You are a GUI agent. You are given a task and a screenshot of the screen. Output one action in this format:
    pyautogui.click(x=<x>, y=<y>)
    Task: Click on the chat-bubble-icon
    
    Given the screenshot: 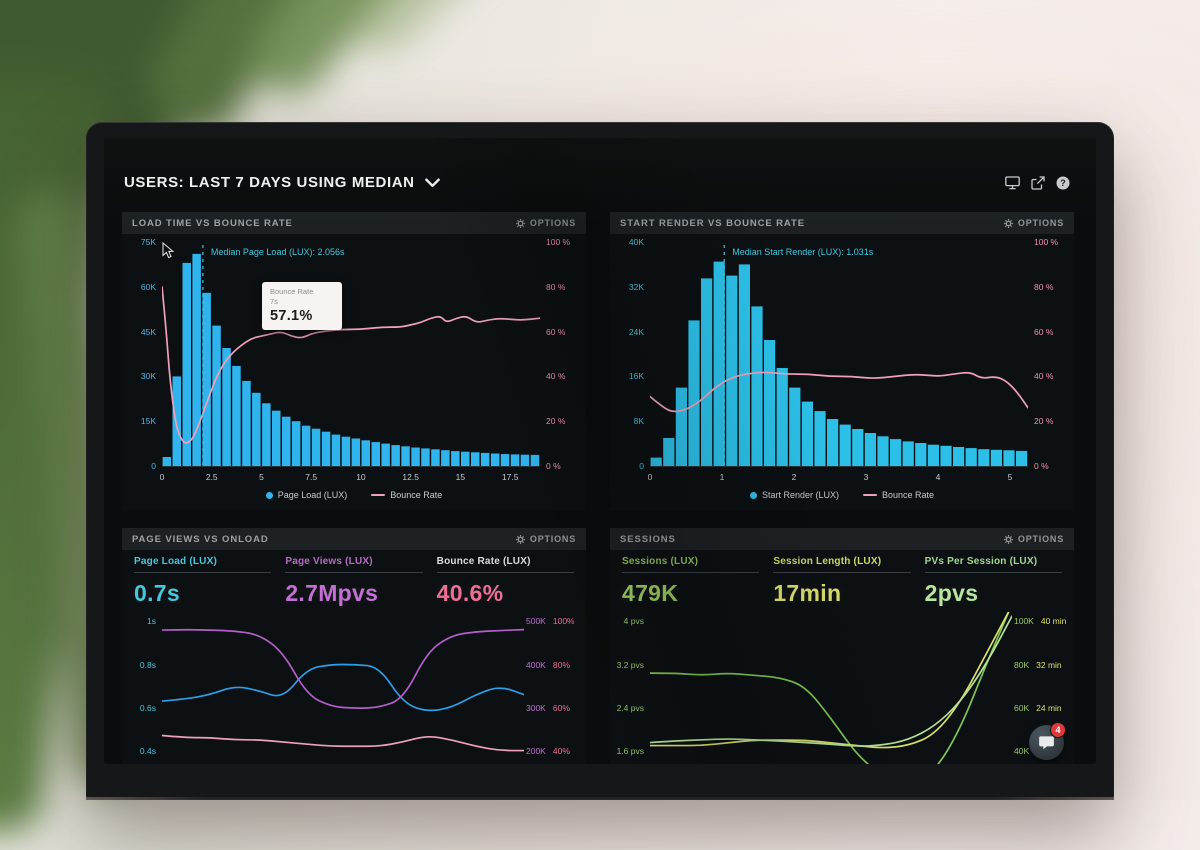 What is the action you would take?
    pyautogui.click(x=1046, y=743)
    